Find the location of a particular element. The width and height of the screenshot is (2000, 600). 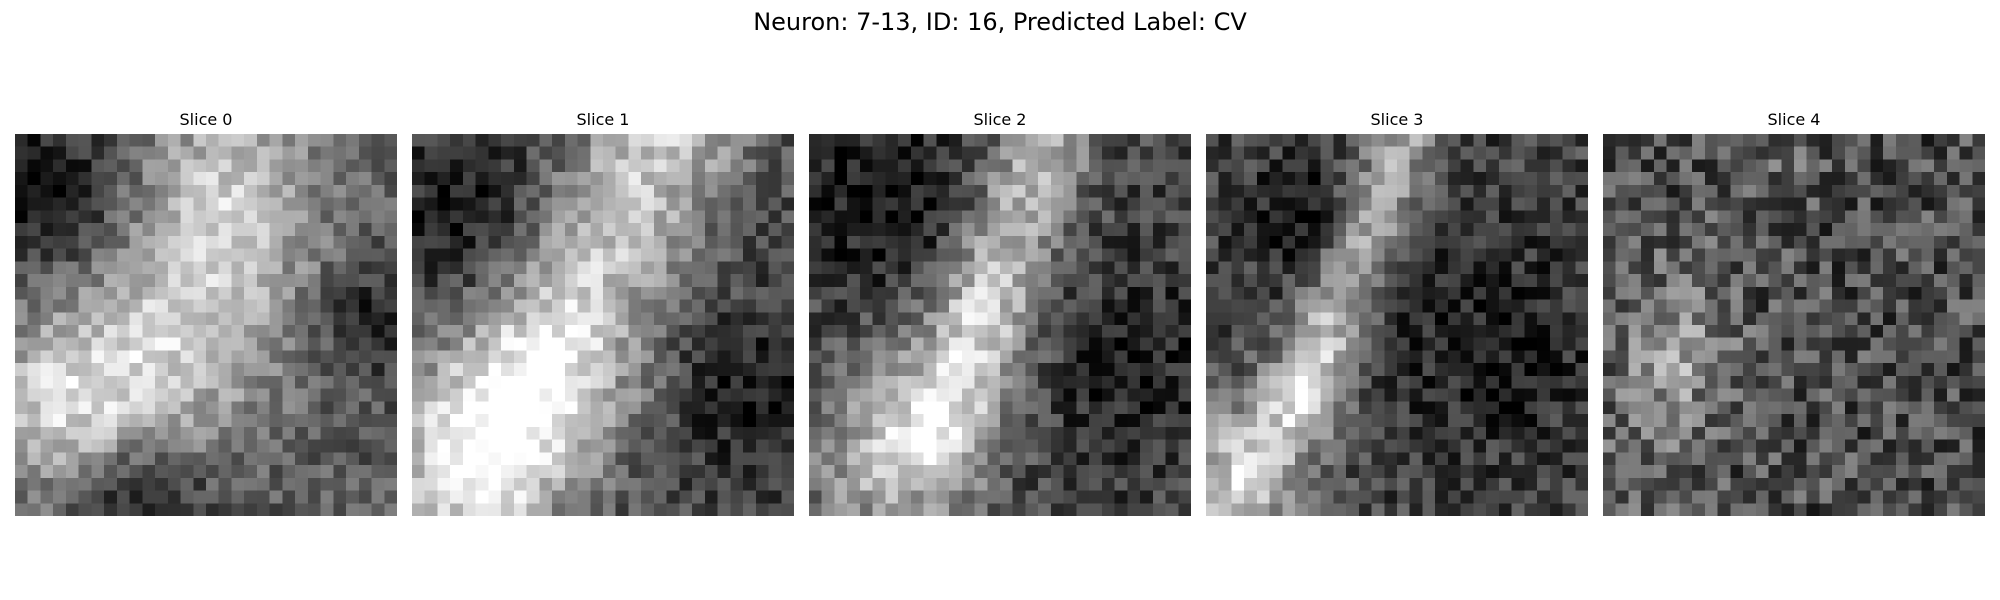

slice-panel-3: Slice 3 is located at coordinates (1397, 312).